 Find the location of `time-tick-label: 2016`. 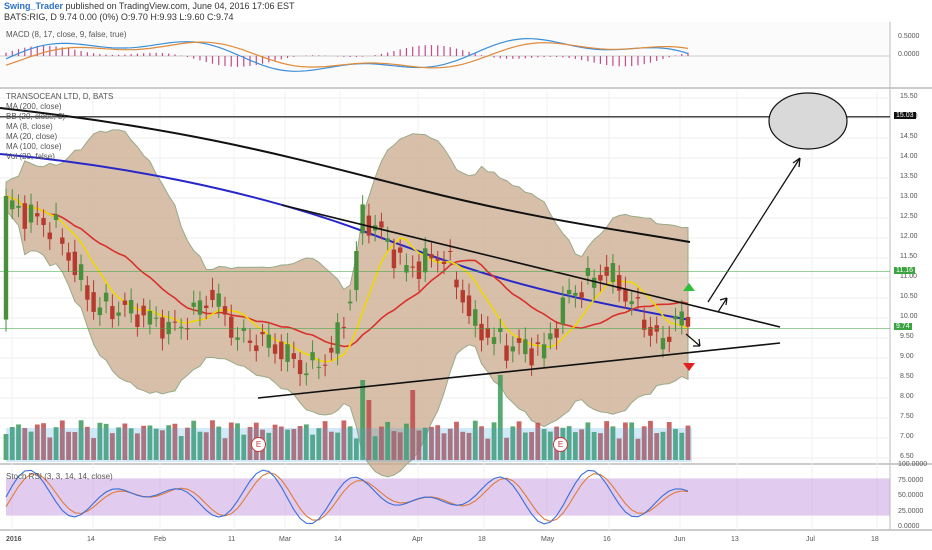

time-tick-label: 2016 is located at coordinates (14, 539).